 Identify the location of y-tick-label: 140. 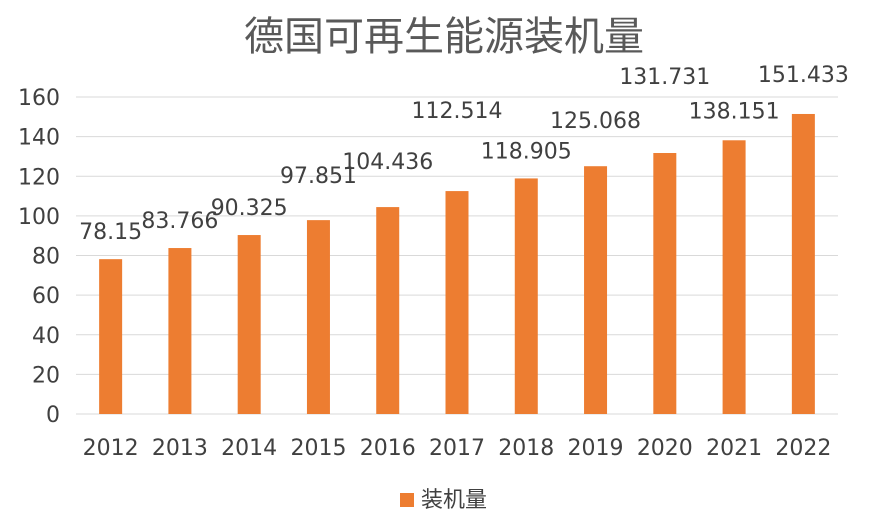
(39, 138).